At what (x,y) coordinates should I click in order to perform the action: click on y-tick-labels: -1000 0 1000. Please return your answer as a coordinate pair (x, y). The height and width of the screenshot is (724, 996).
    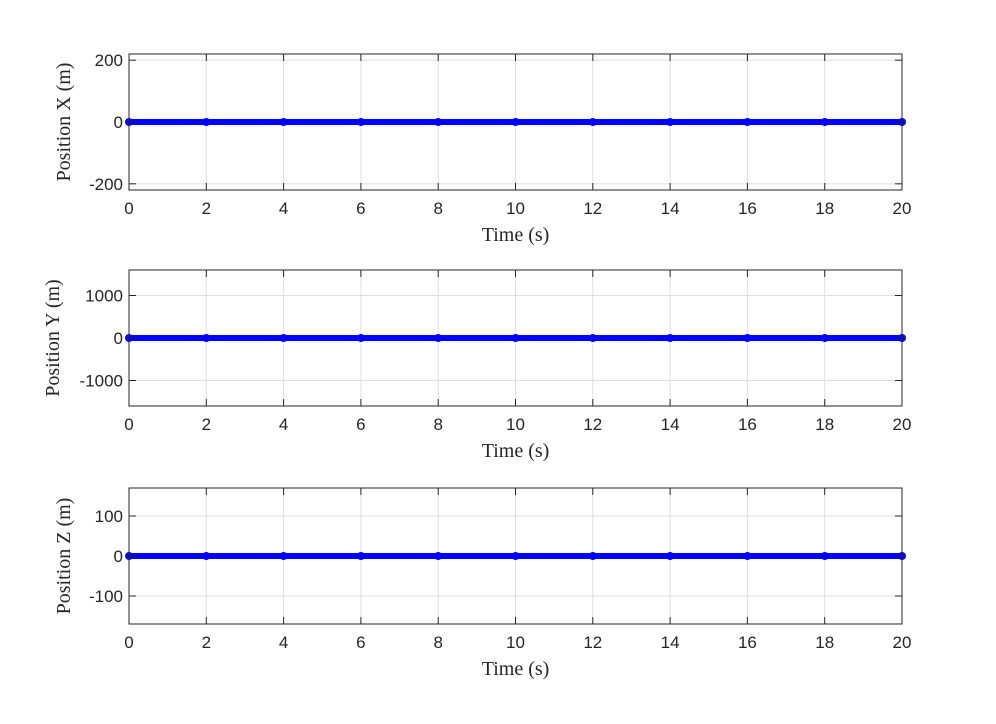
    Looking at the image, I should click on (101, 339).